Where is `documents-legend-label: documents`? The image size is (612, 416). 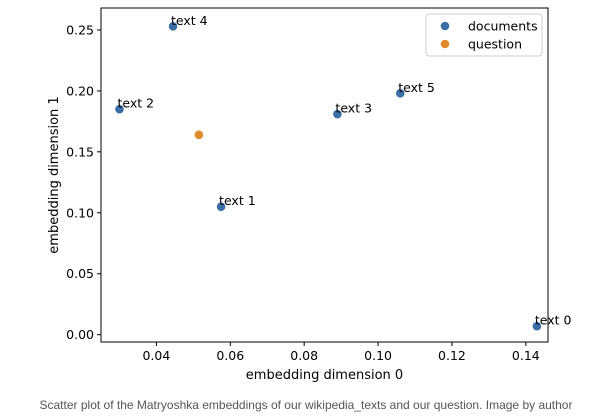 documents-legend-label: documents is located at coordinates (503, 26).